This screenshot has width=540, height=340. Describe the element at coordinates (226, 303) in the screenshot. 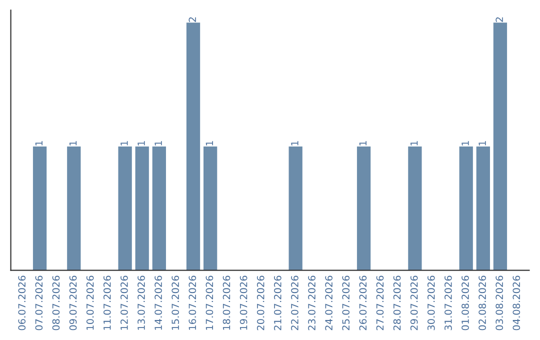

I see `x-tick-label: 18.07.2026` at that location.